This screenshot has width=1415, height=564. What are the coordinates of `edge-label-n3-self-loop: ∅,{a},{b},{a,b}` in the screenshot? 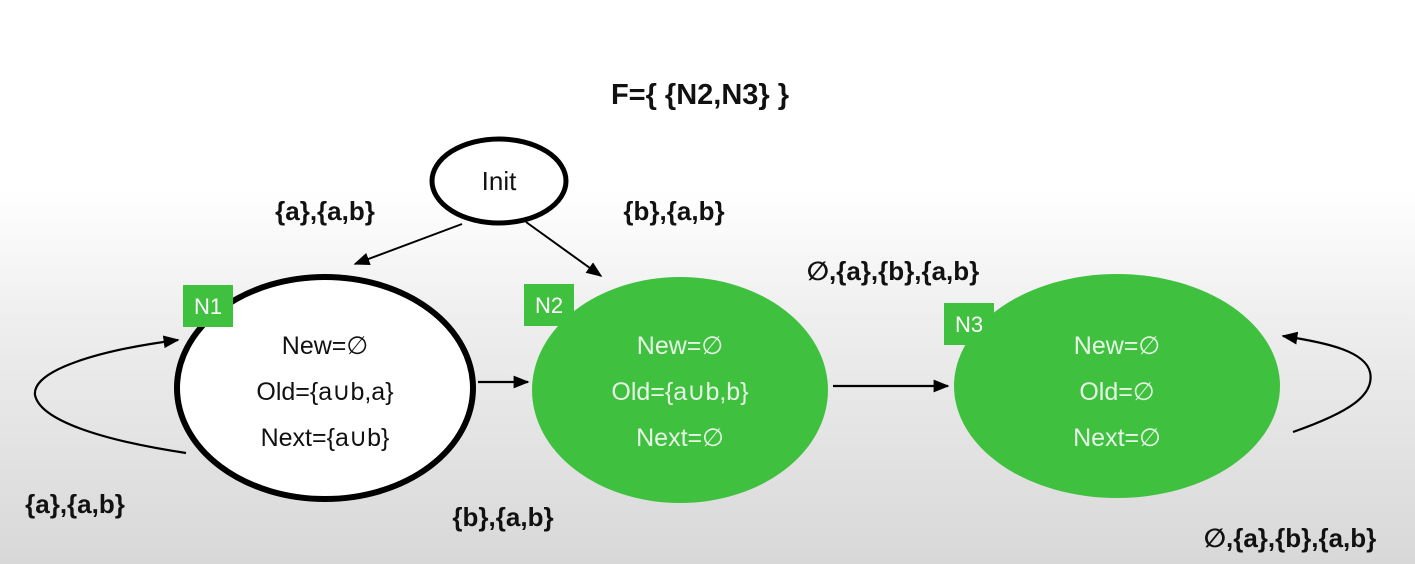 It's located at (1290, 538).